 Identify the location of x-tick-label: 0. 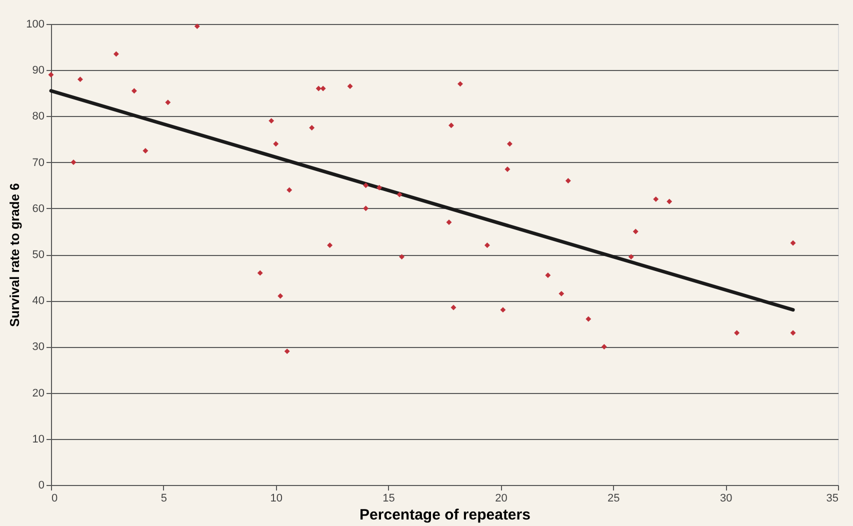
(55, 498).